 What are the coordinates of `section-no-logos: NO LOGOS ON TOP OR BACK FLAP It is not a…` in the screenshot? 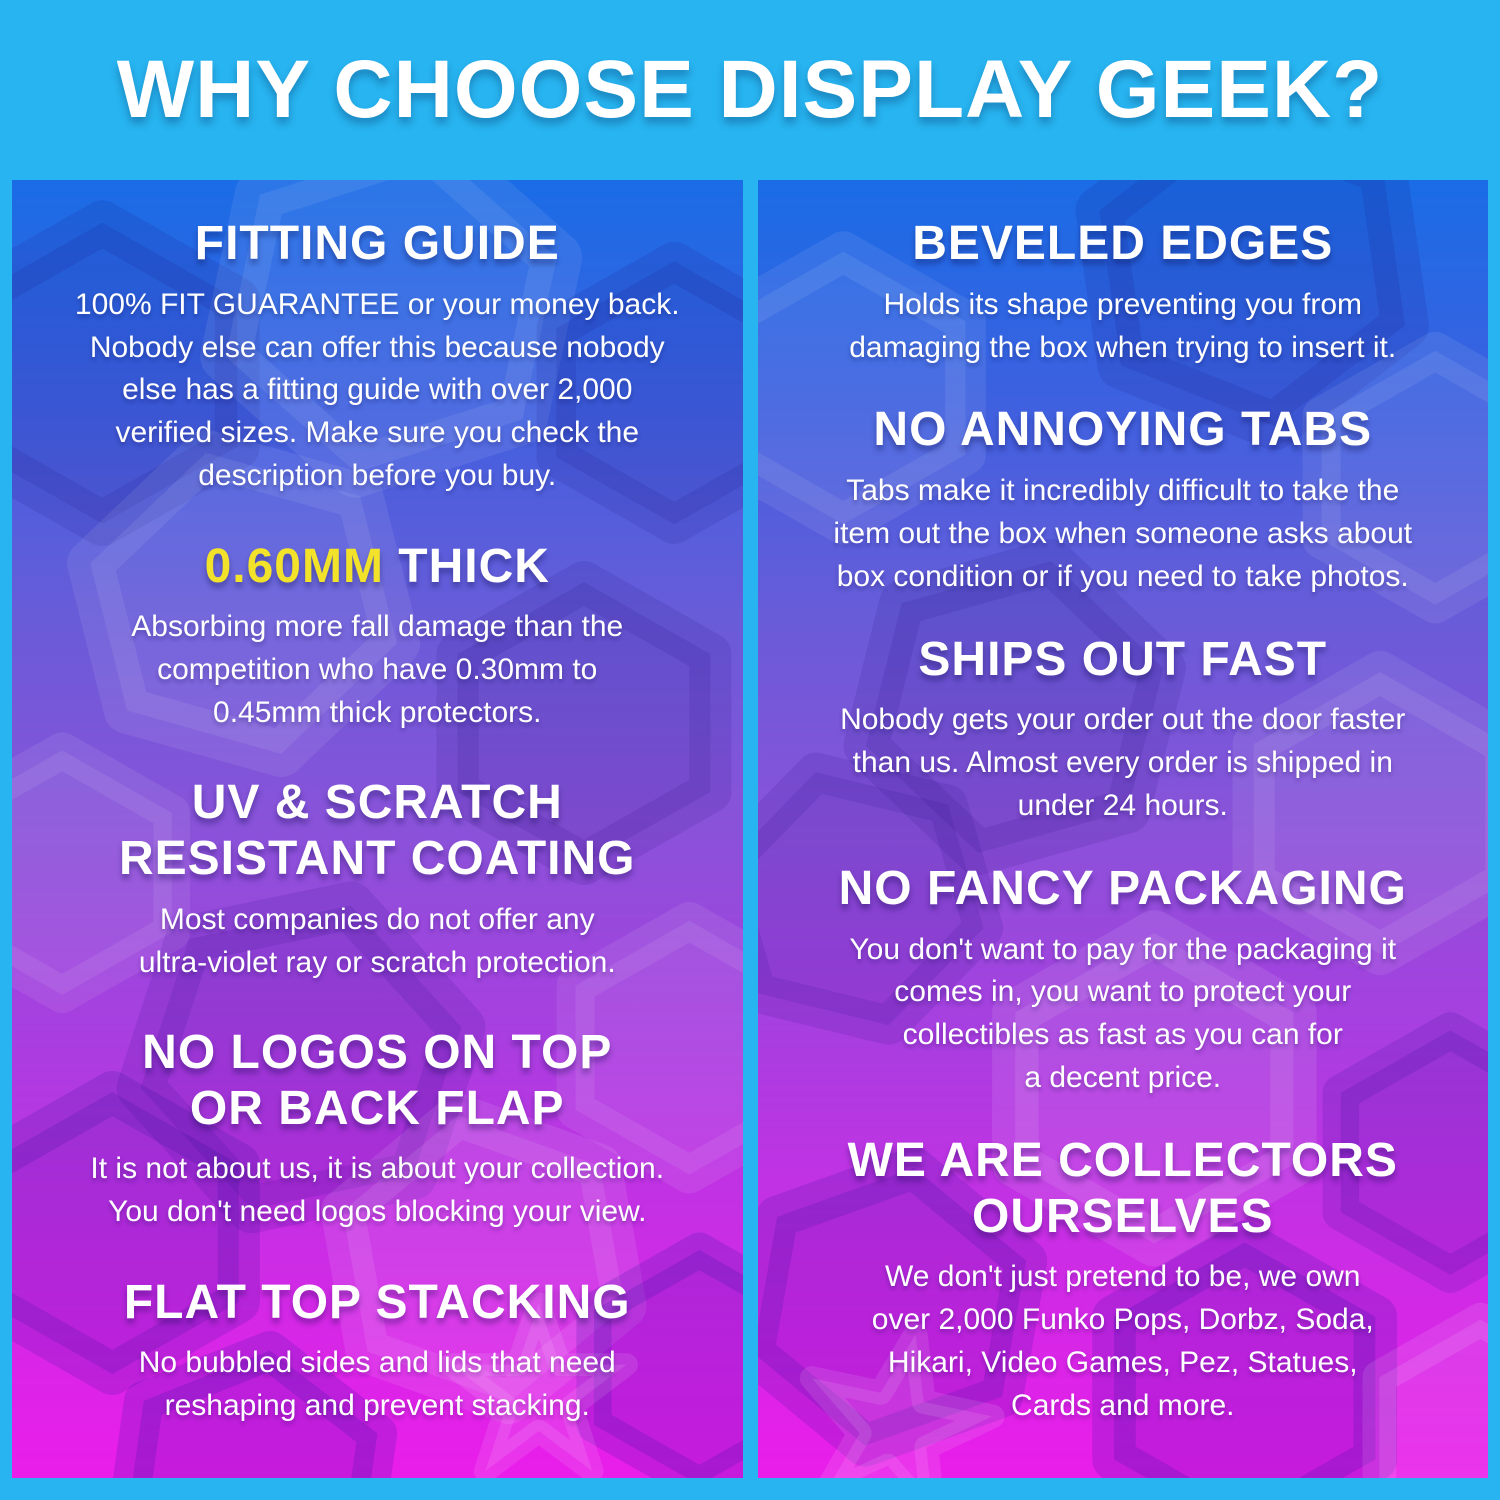 It's located at (377, 1129).